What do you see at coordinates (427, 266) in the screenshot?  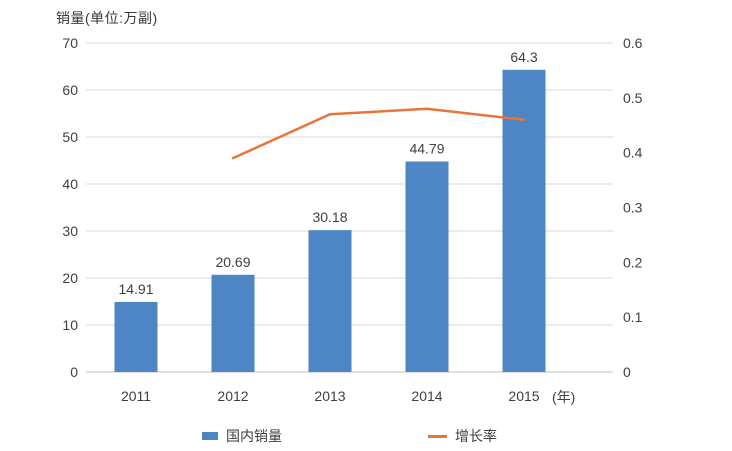 I see `bar-2014` at bounding box center [427, 266].